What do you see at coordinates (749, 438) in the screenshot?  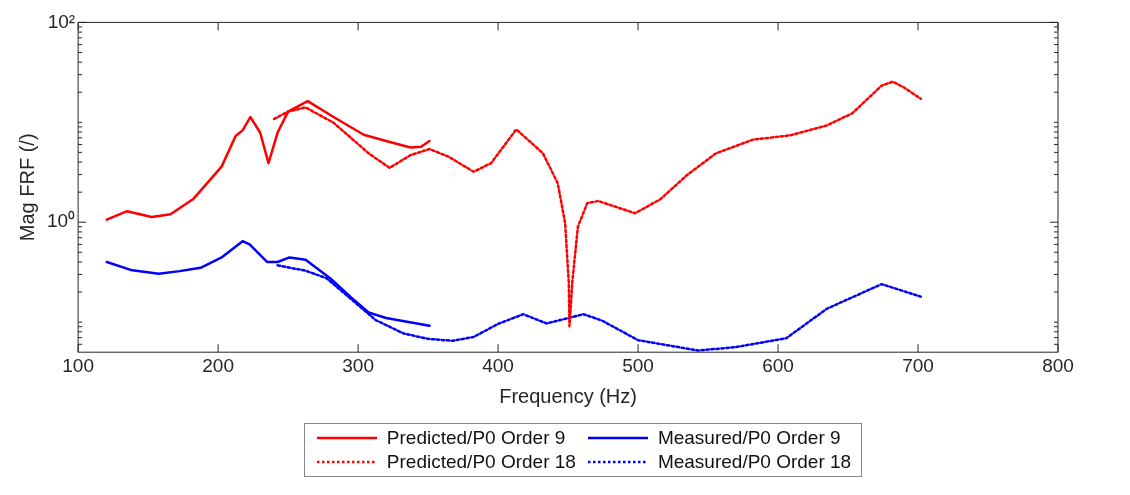 I see `legend-label: Measured/P0 Order 9` at bounding box center [749, 438].